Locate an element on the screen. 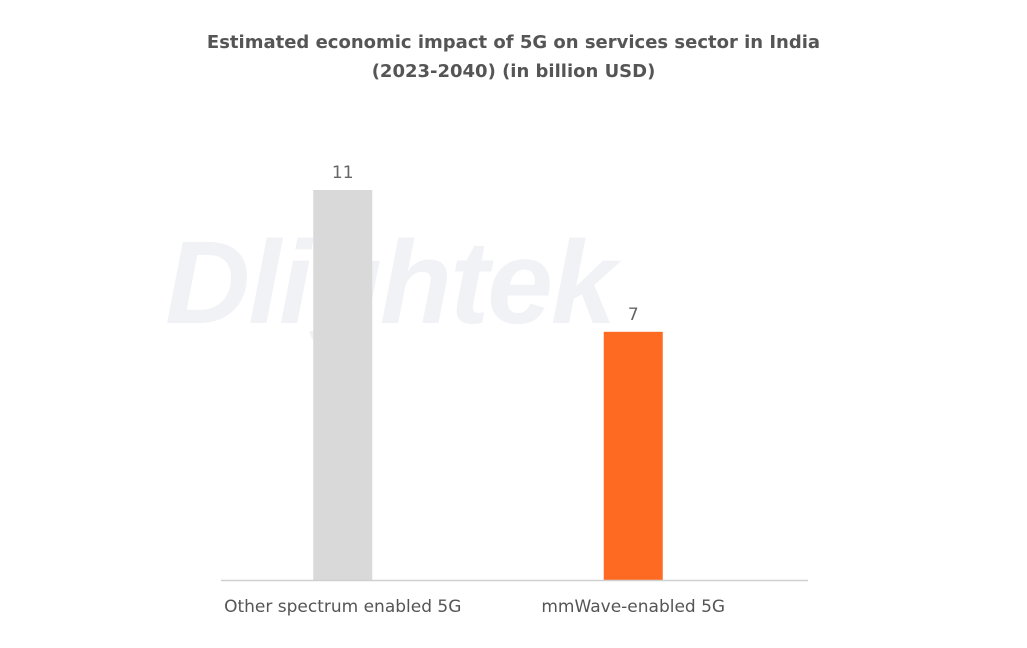 The width and height of the screenshot is (1027, 648). value-label-0: 11 is located at coordinates (343, 173).